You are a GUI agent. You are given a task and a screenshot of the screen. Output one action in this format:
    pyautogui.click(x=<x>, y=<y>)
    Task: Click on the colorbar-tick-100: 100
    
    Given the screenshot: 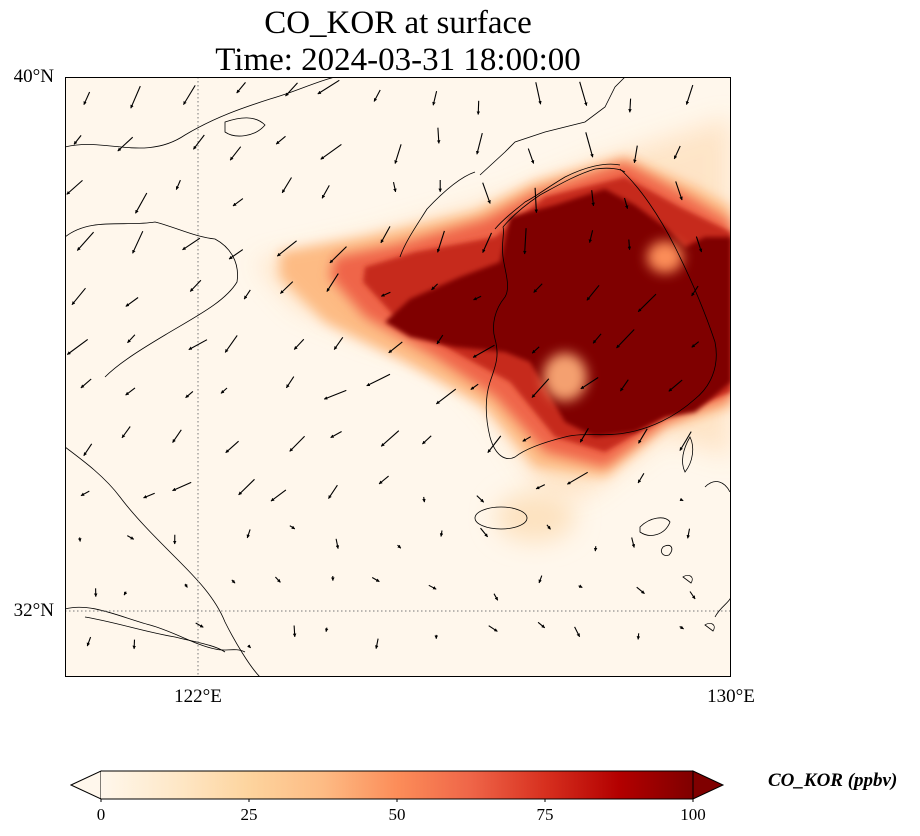 What is the action you would take?
    pyautogui.click(x=693, y=814)
    